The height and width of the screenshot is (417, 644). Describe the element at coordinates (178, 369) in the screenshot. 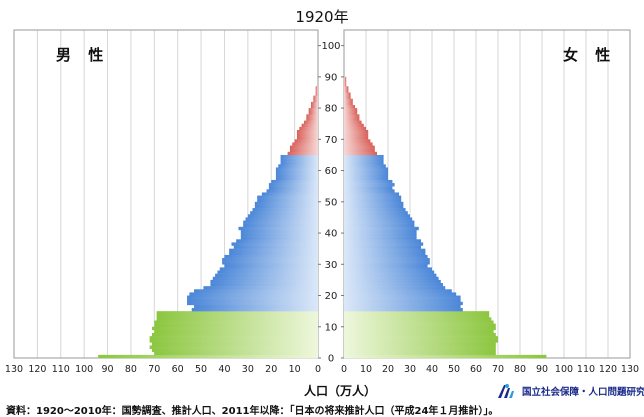

I see `male-x-tick-label: 60` at that location.